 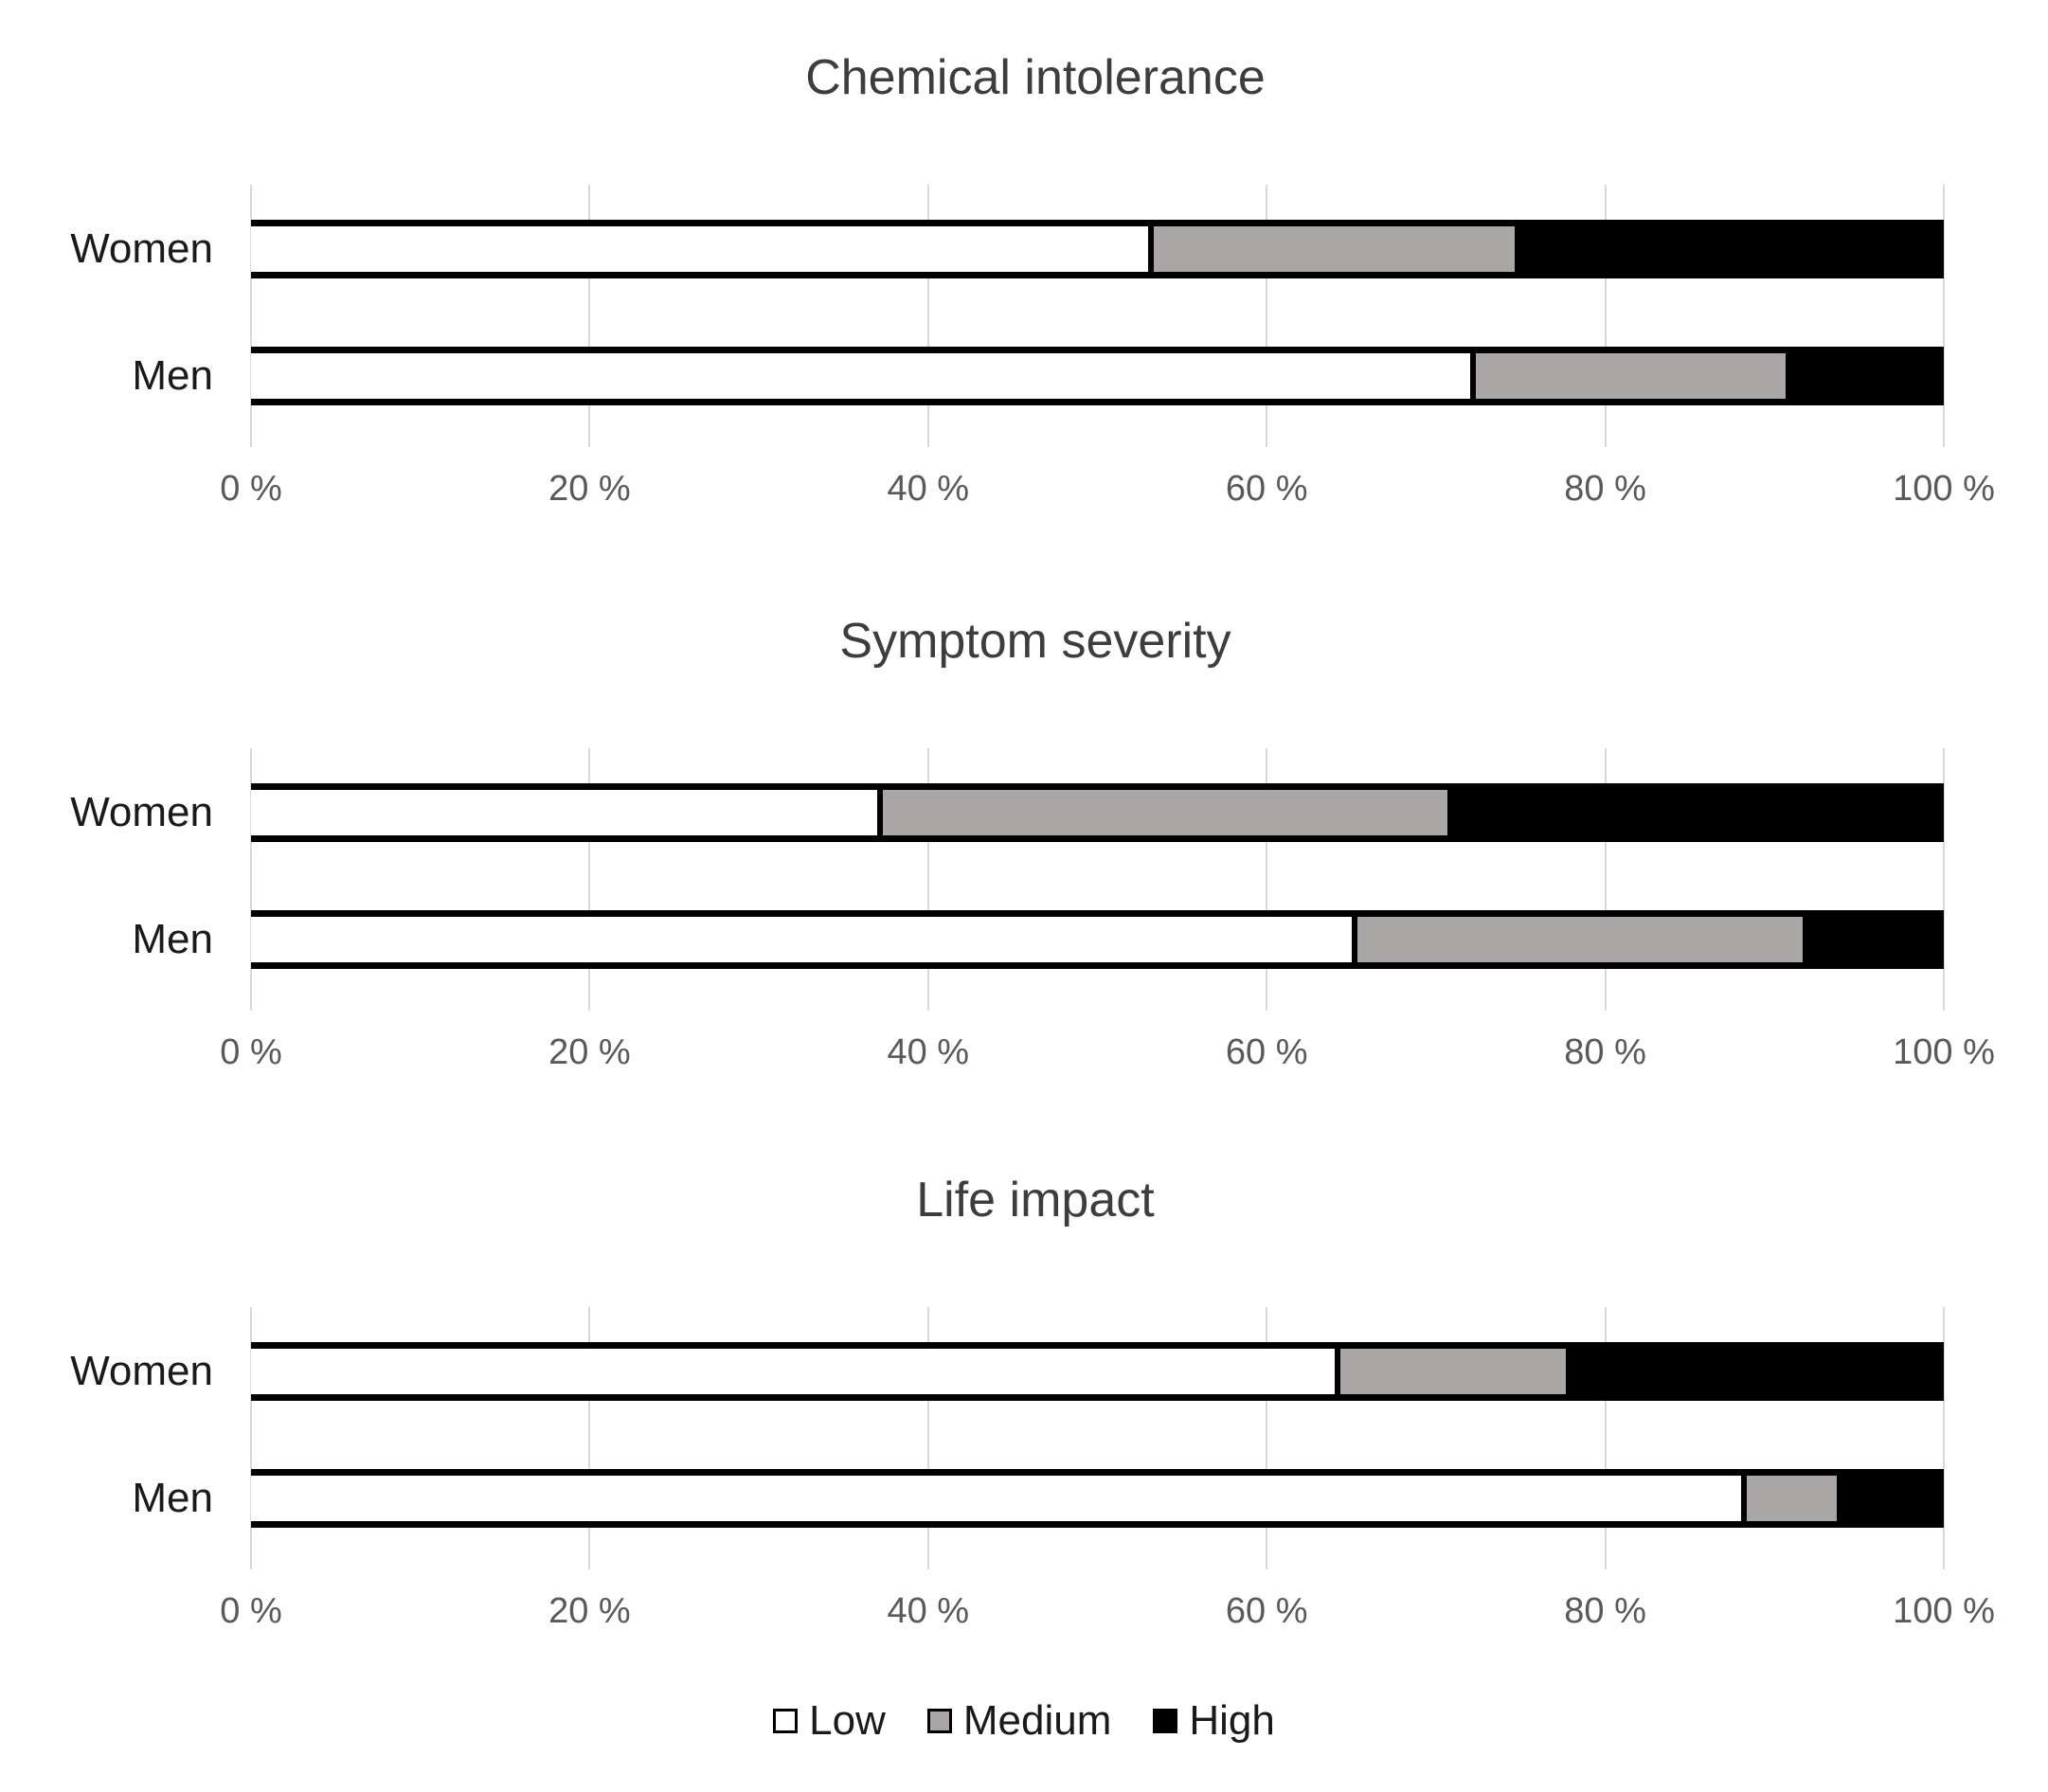 I want to click on legend-item-low: Low, so click(x=829, y=1721).